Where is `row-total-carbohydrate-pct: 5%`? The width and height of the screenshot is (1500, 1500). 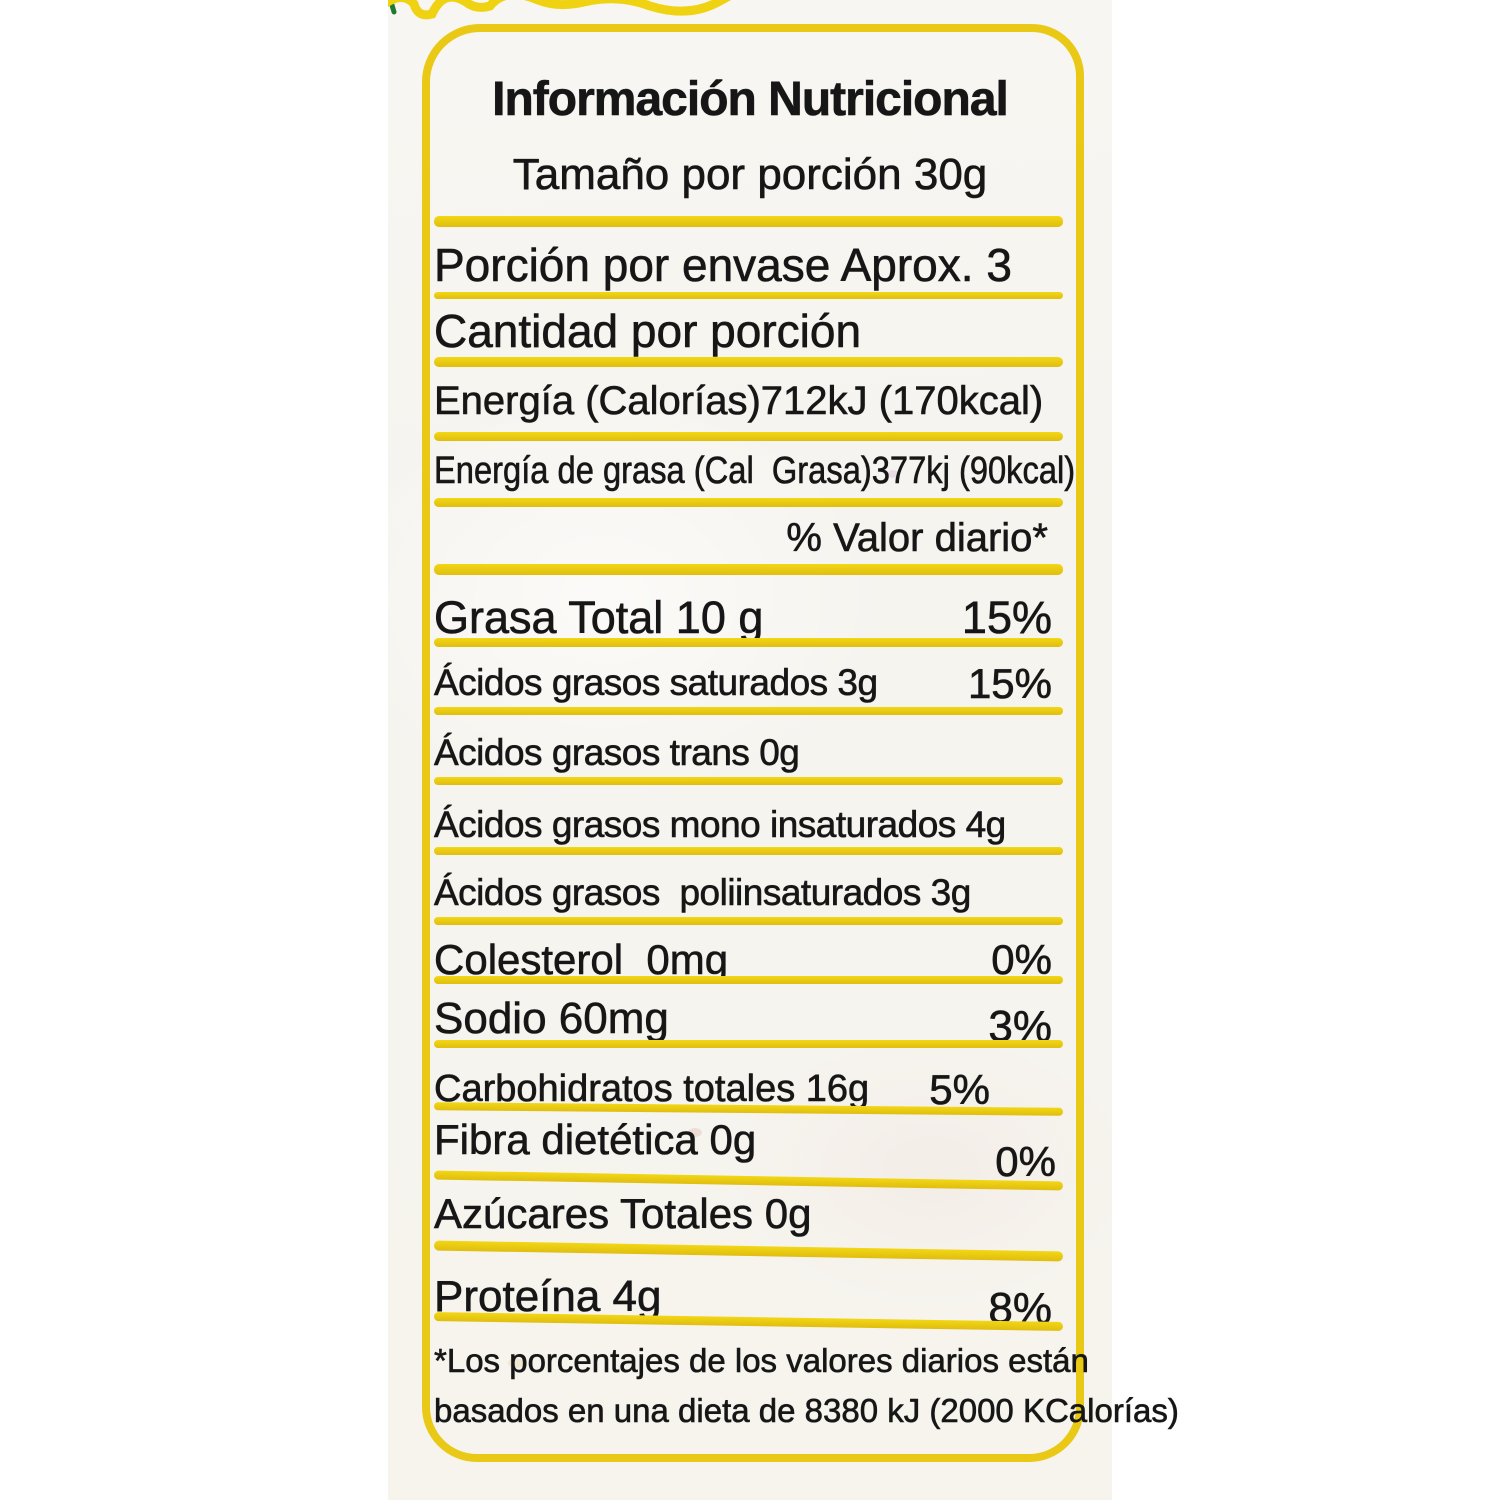 row-total-carbohydrate-pct: 5% is located at coordinates (959, 1090).